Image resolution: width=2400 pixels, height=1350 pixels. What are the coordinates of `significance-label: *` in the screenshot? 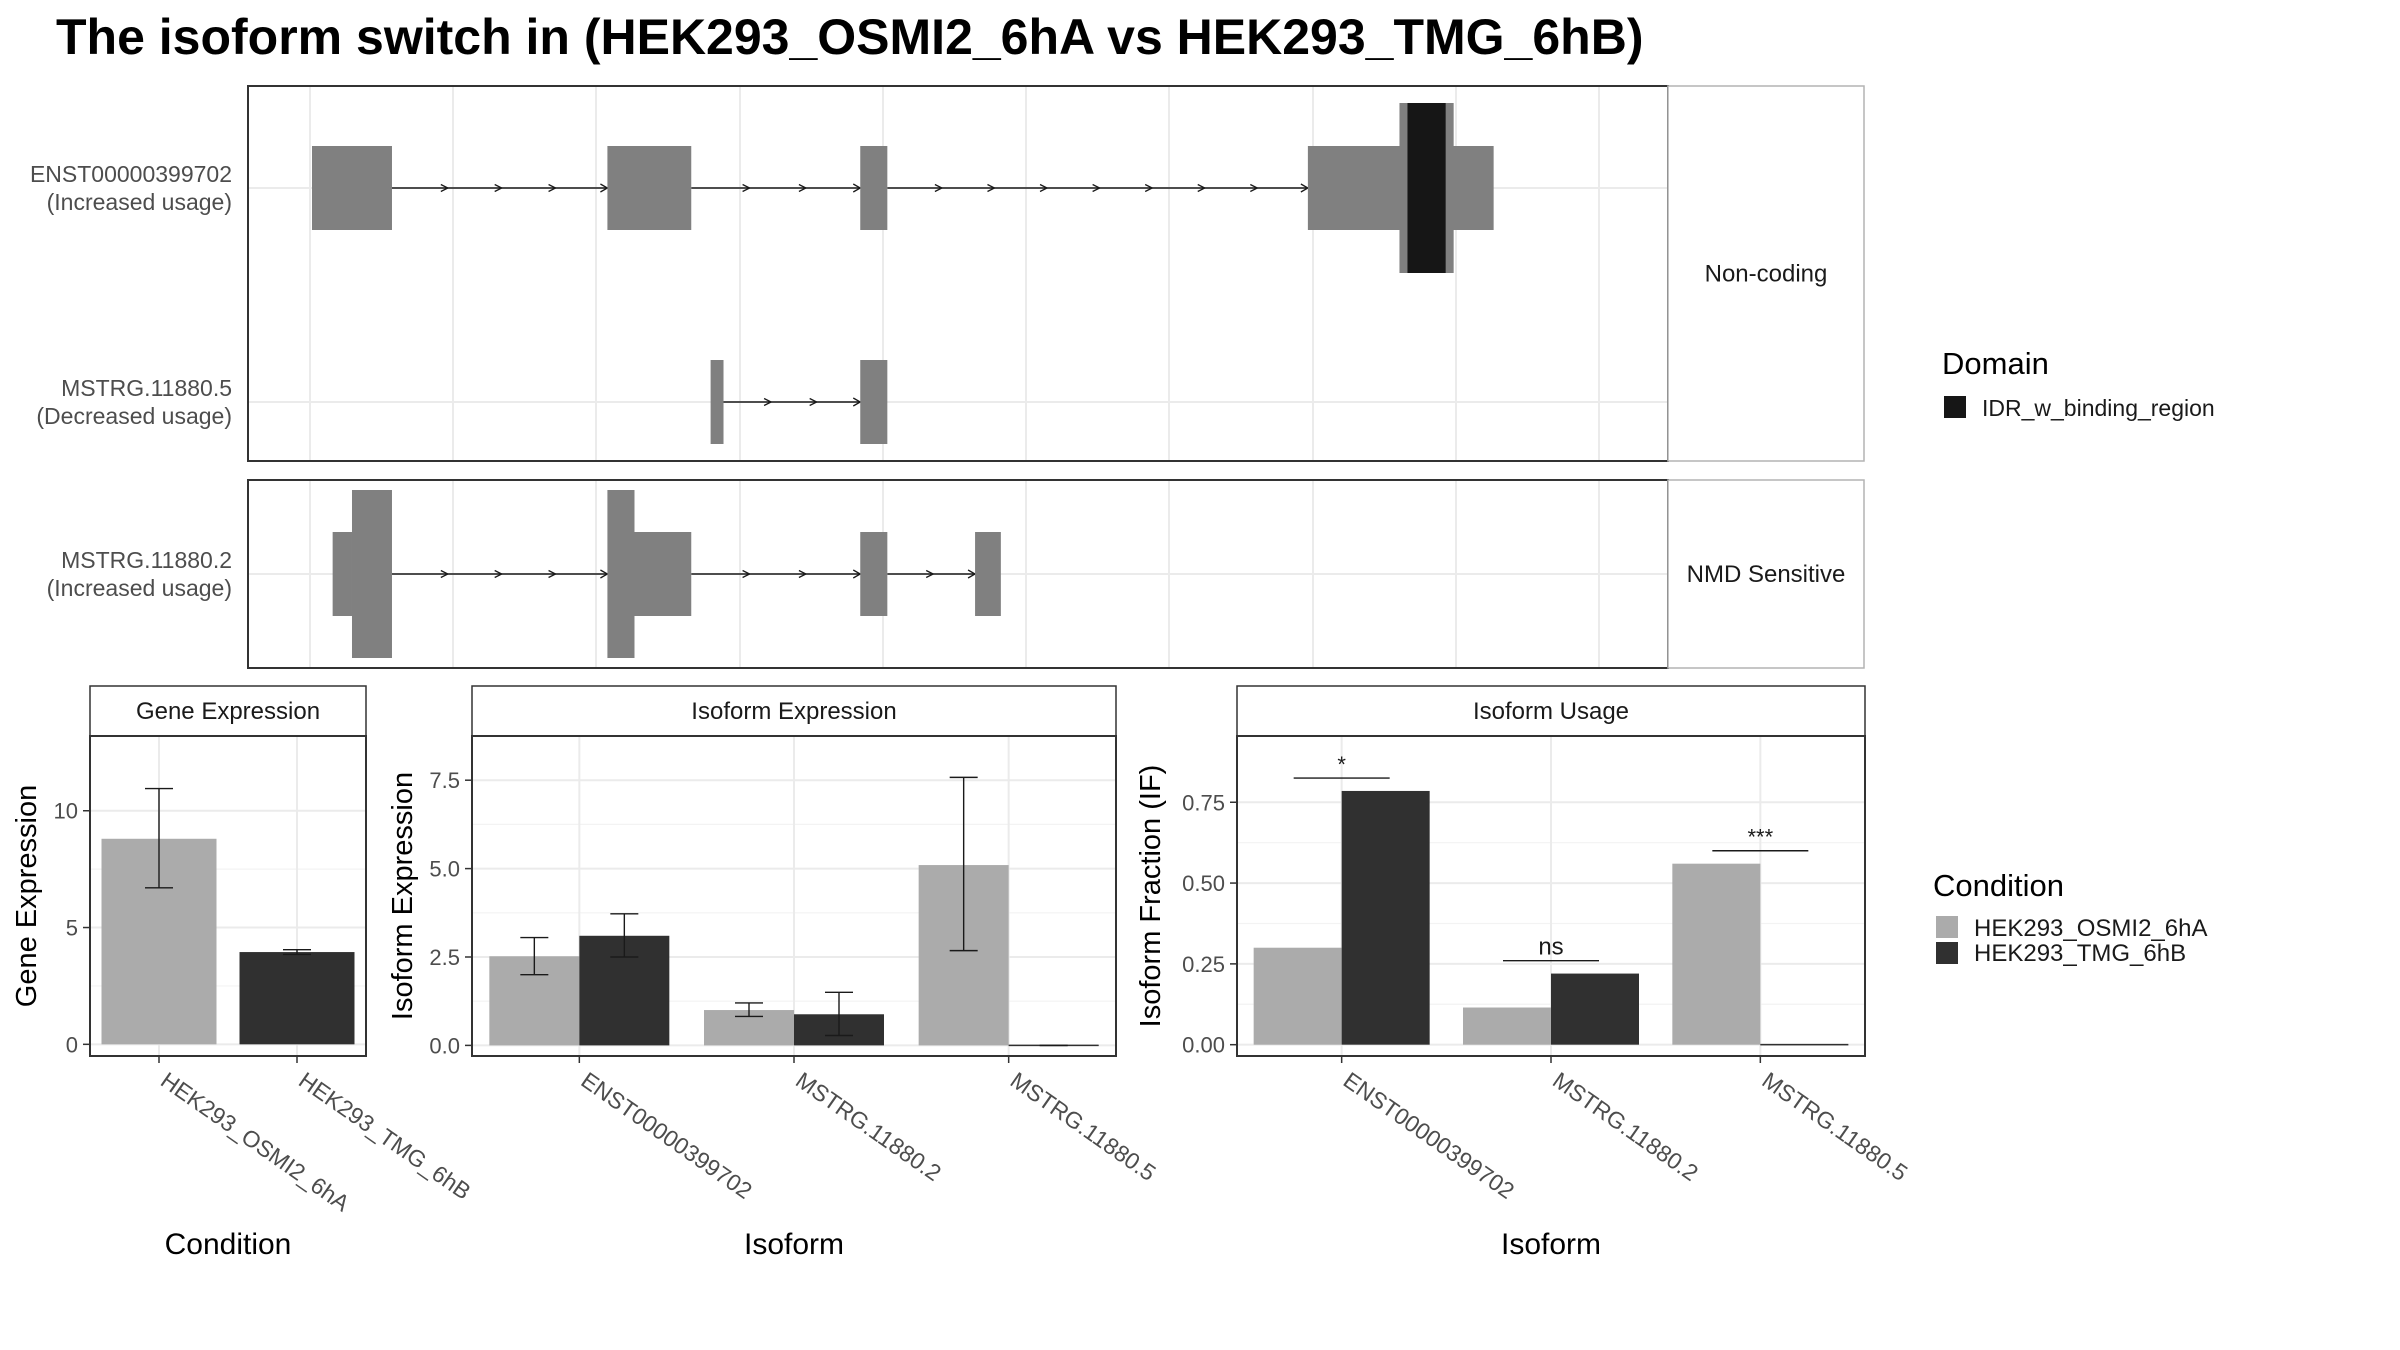 It's located at (1341, 764).